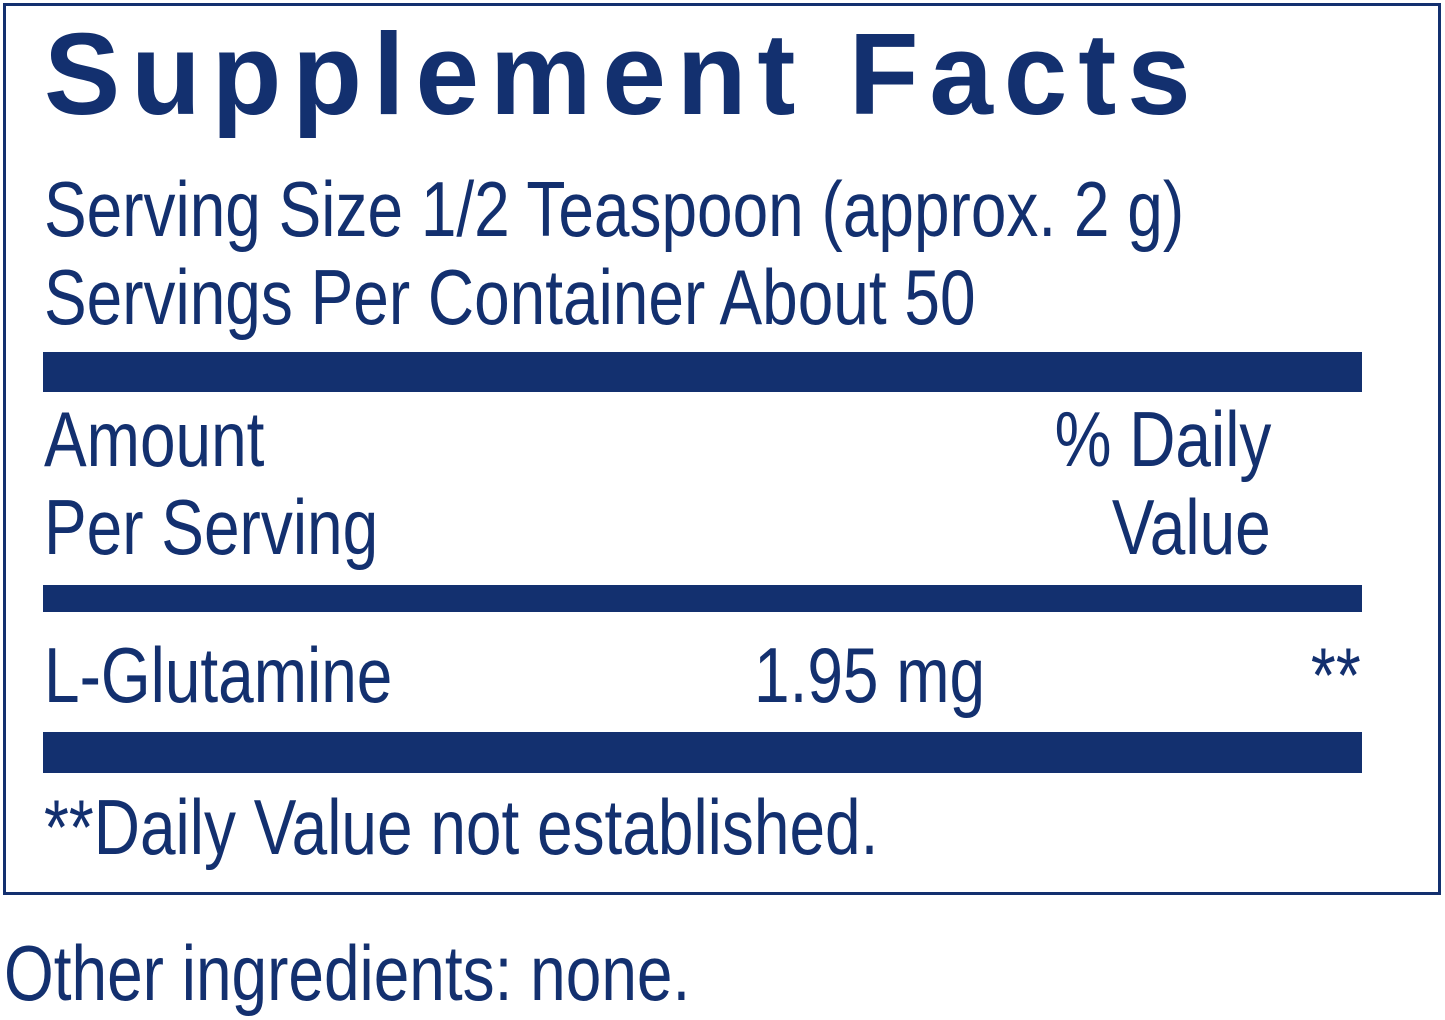 The width and height of the screenshot is (1445, 1020). Describe the element at coordinates (1336, 675) in the screenshot. I see `ingredient-dv: **` at that location.